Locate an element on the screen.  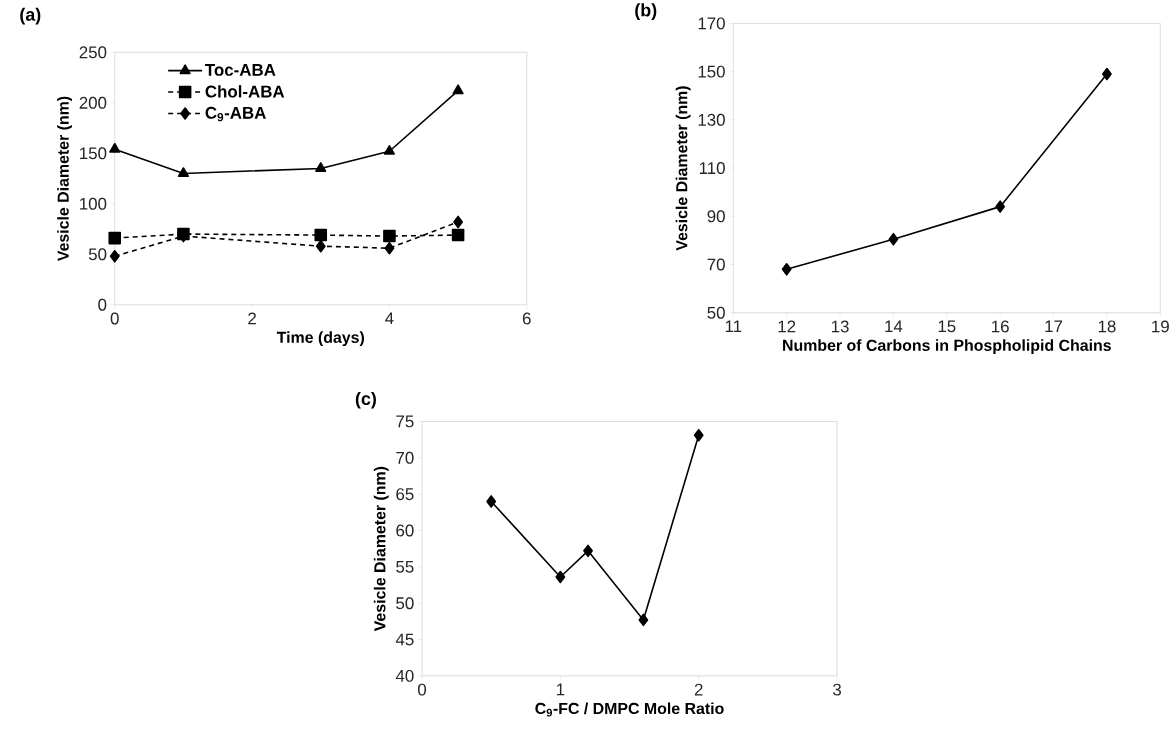
y-tick-label: 110 is located at coordinates (712, 168).